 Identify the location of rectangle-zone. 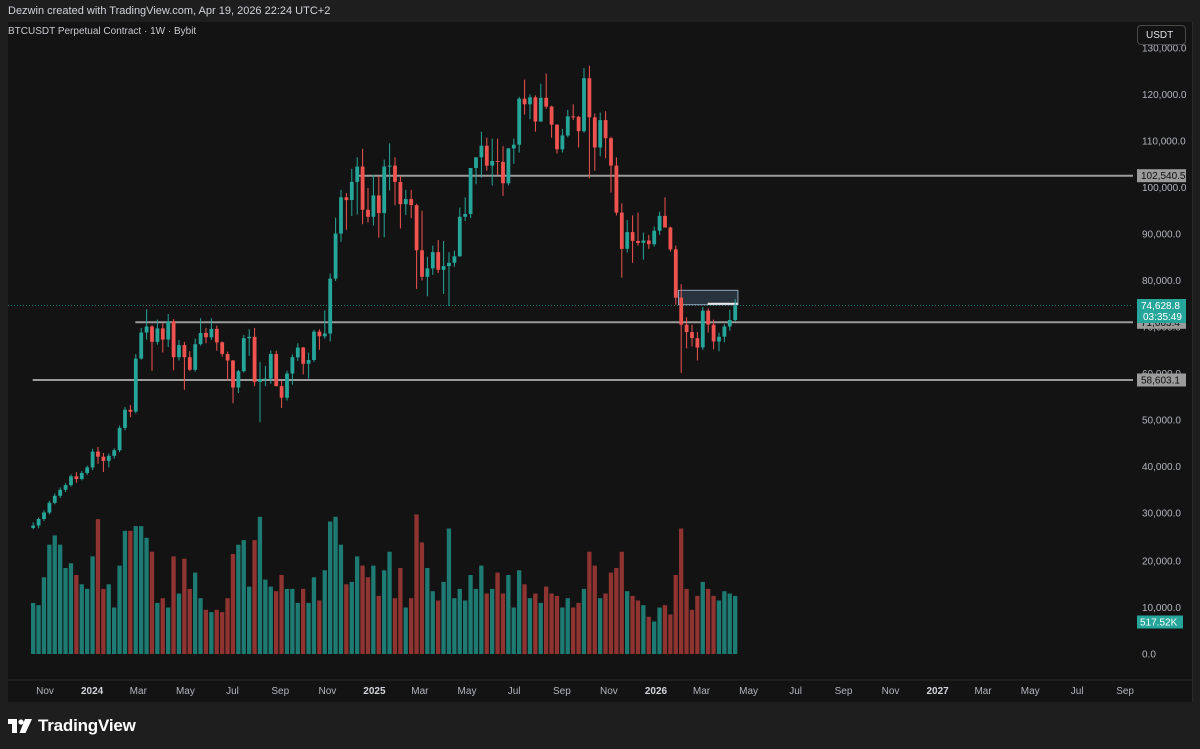
(708, 297).